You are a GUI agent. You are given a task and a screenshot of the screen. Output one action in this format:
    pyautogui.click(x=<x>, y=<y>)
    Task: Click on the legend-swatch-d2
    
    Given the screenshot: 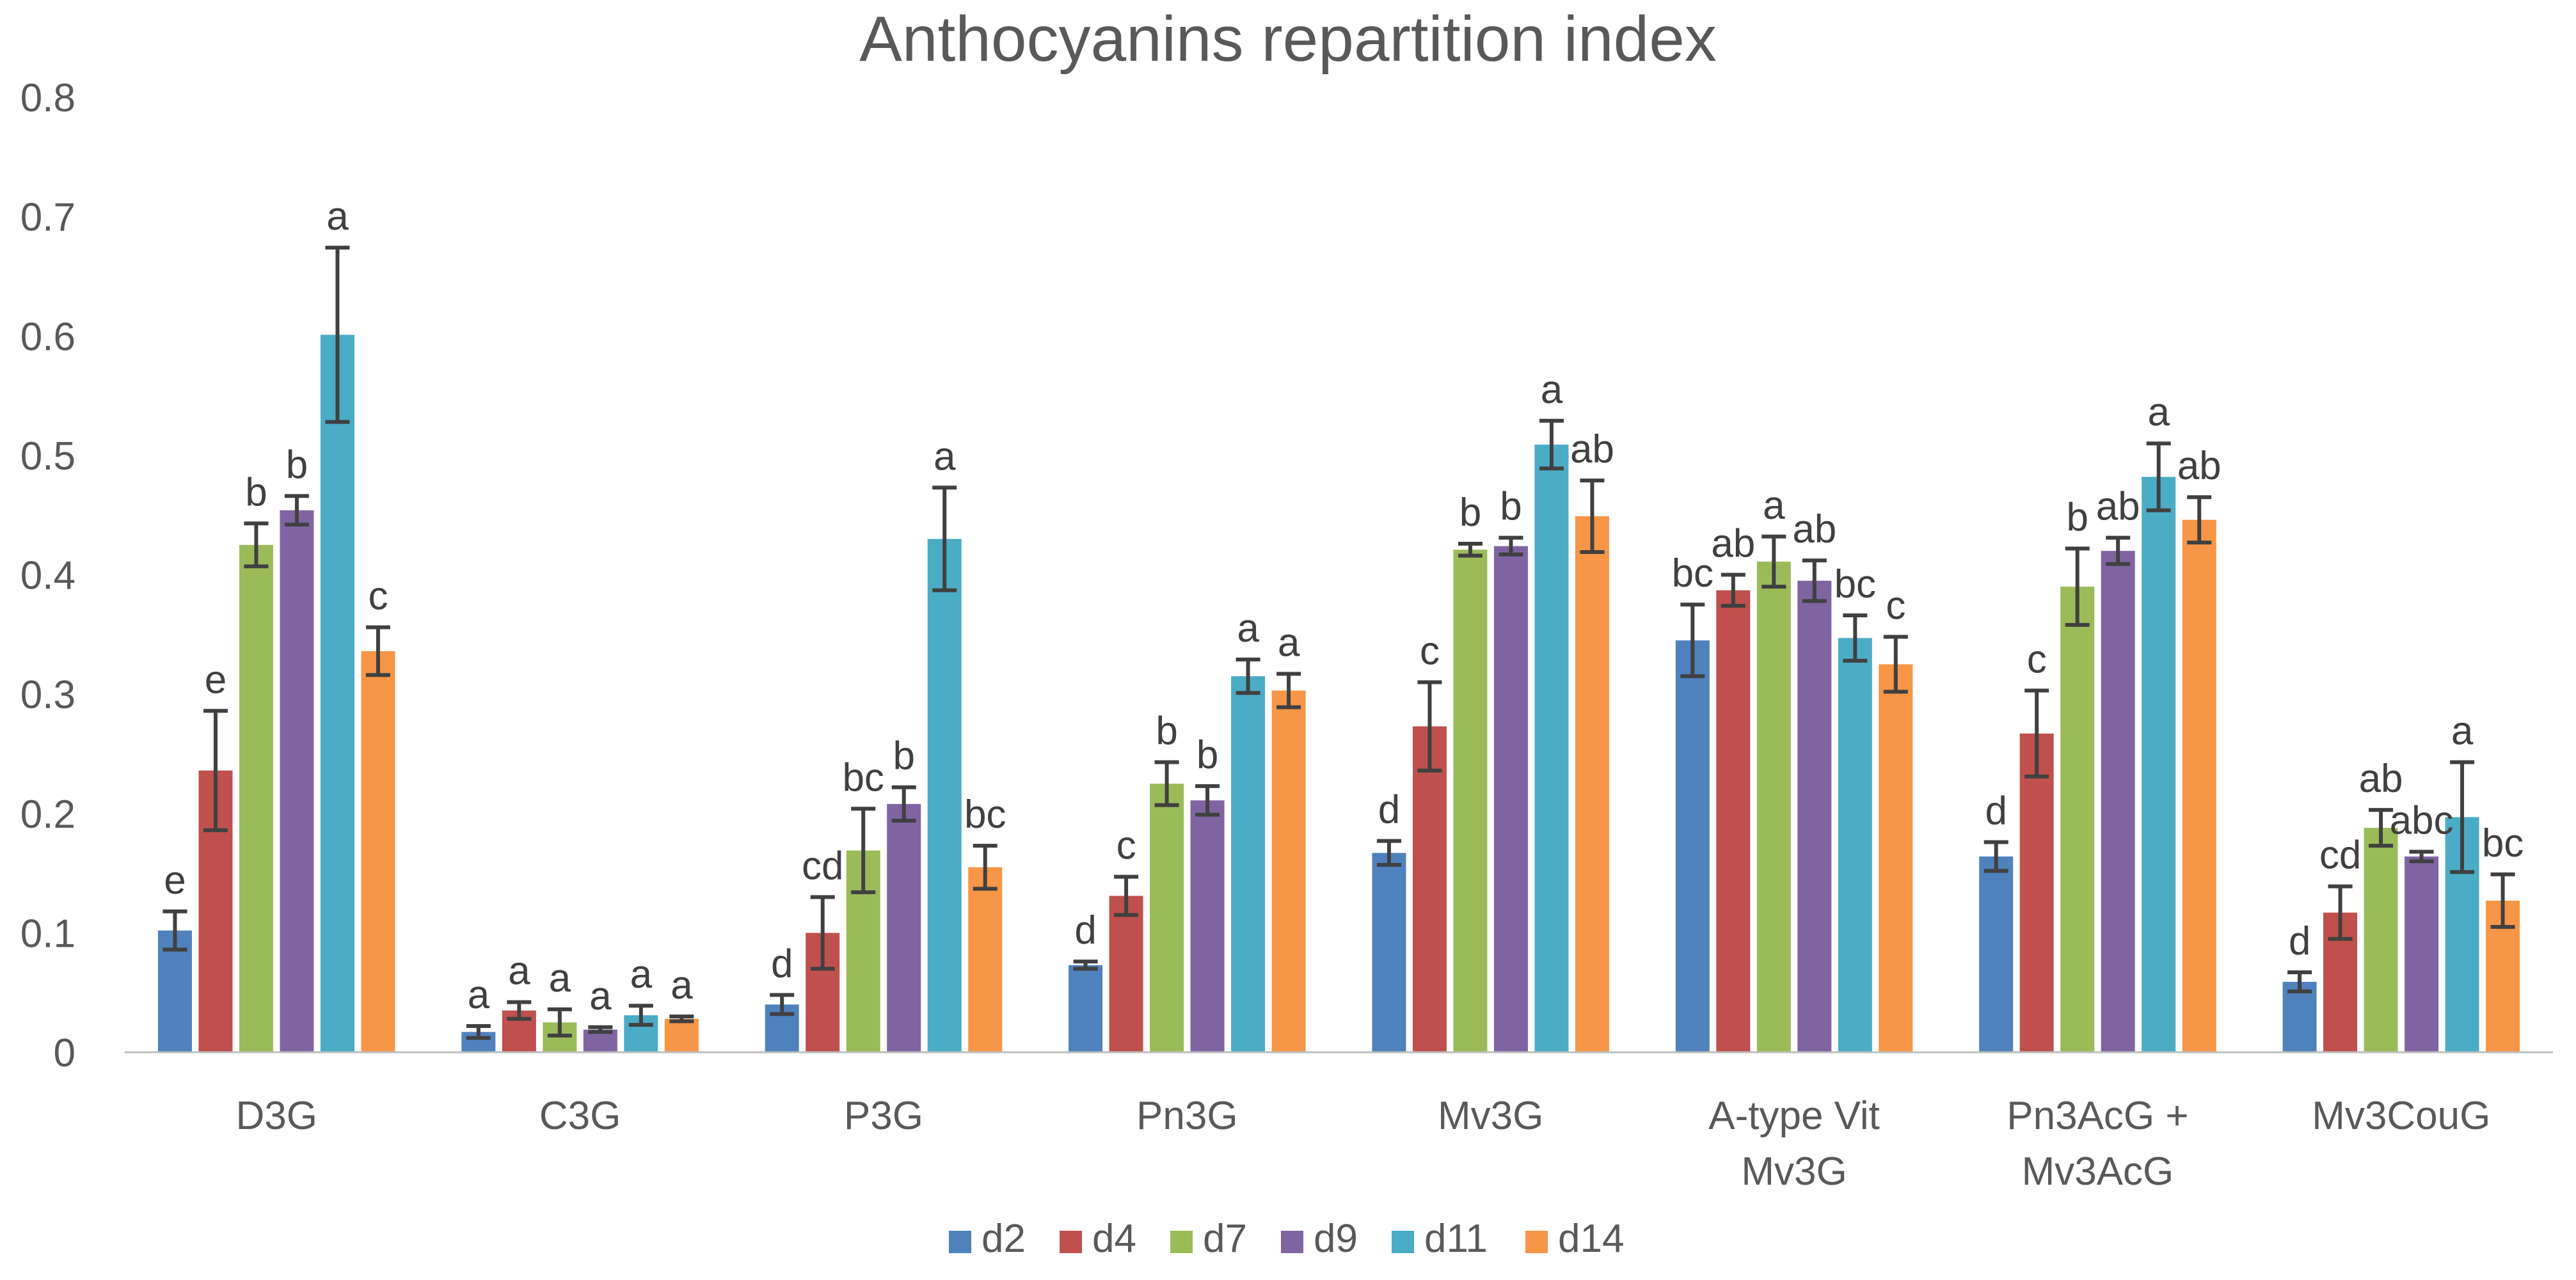 What is the action you would take?
    pyautogui.click(x=960, y=1242)
    